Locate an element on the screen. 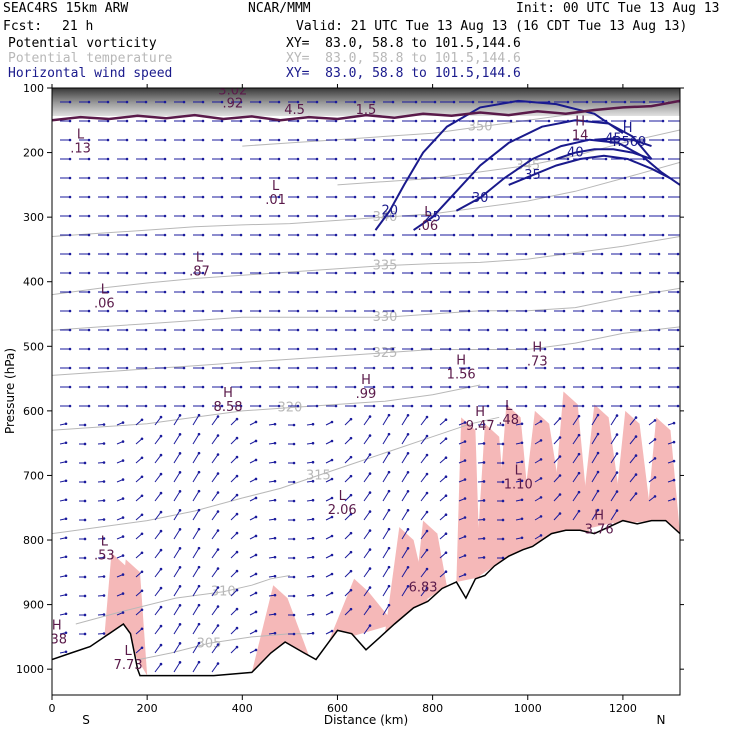 This screenshot has width=740, height=740. y-tick-label: 200 is located at coordinates (33, 153).